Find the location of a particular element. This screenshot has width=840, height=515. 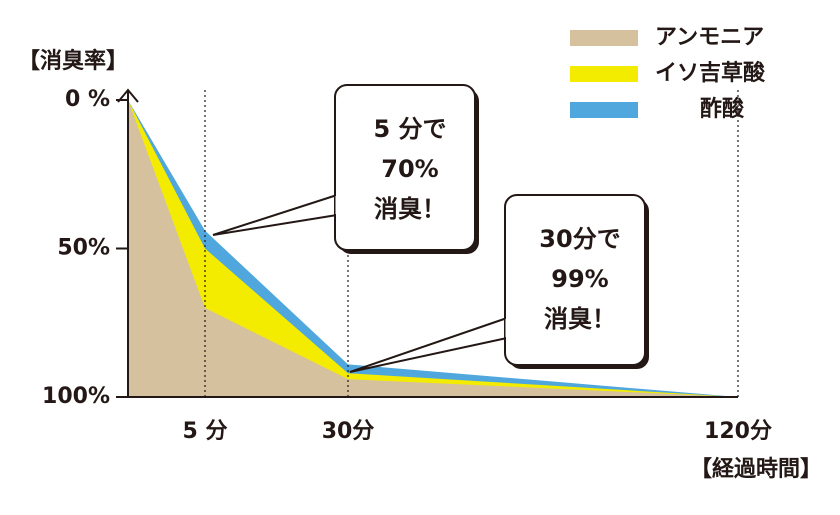

legend-label: アンモニア is located at coordinates (709, 37).